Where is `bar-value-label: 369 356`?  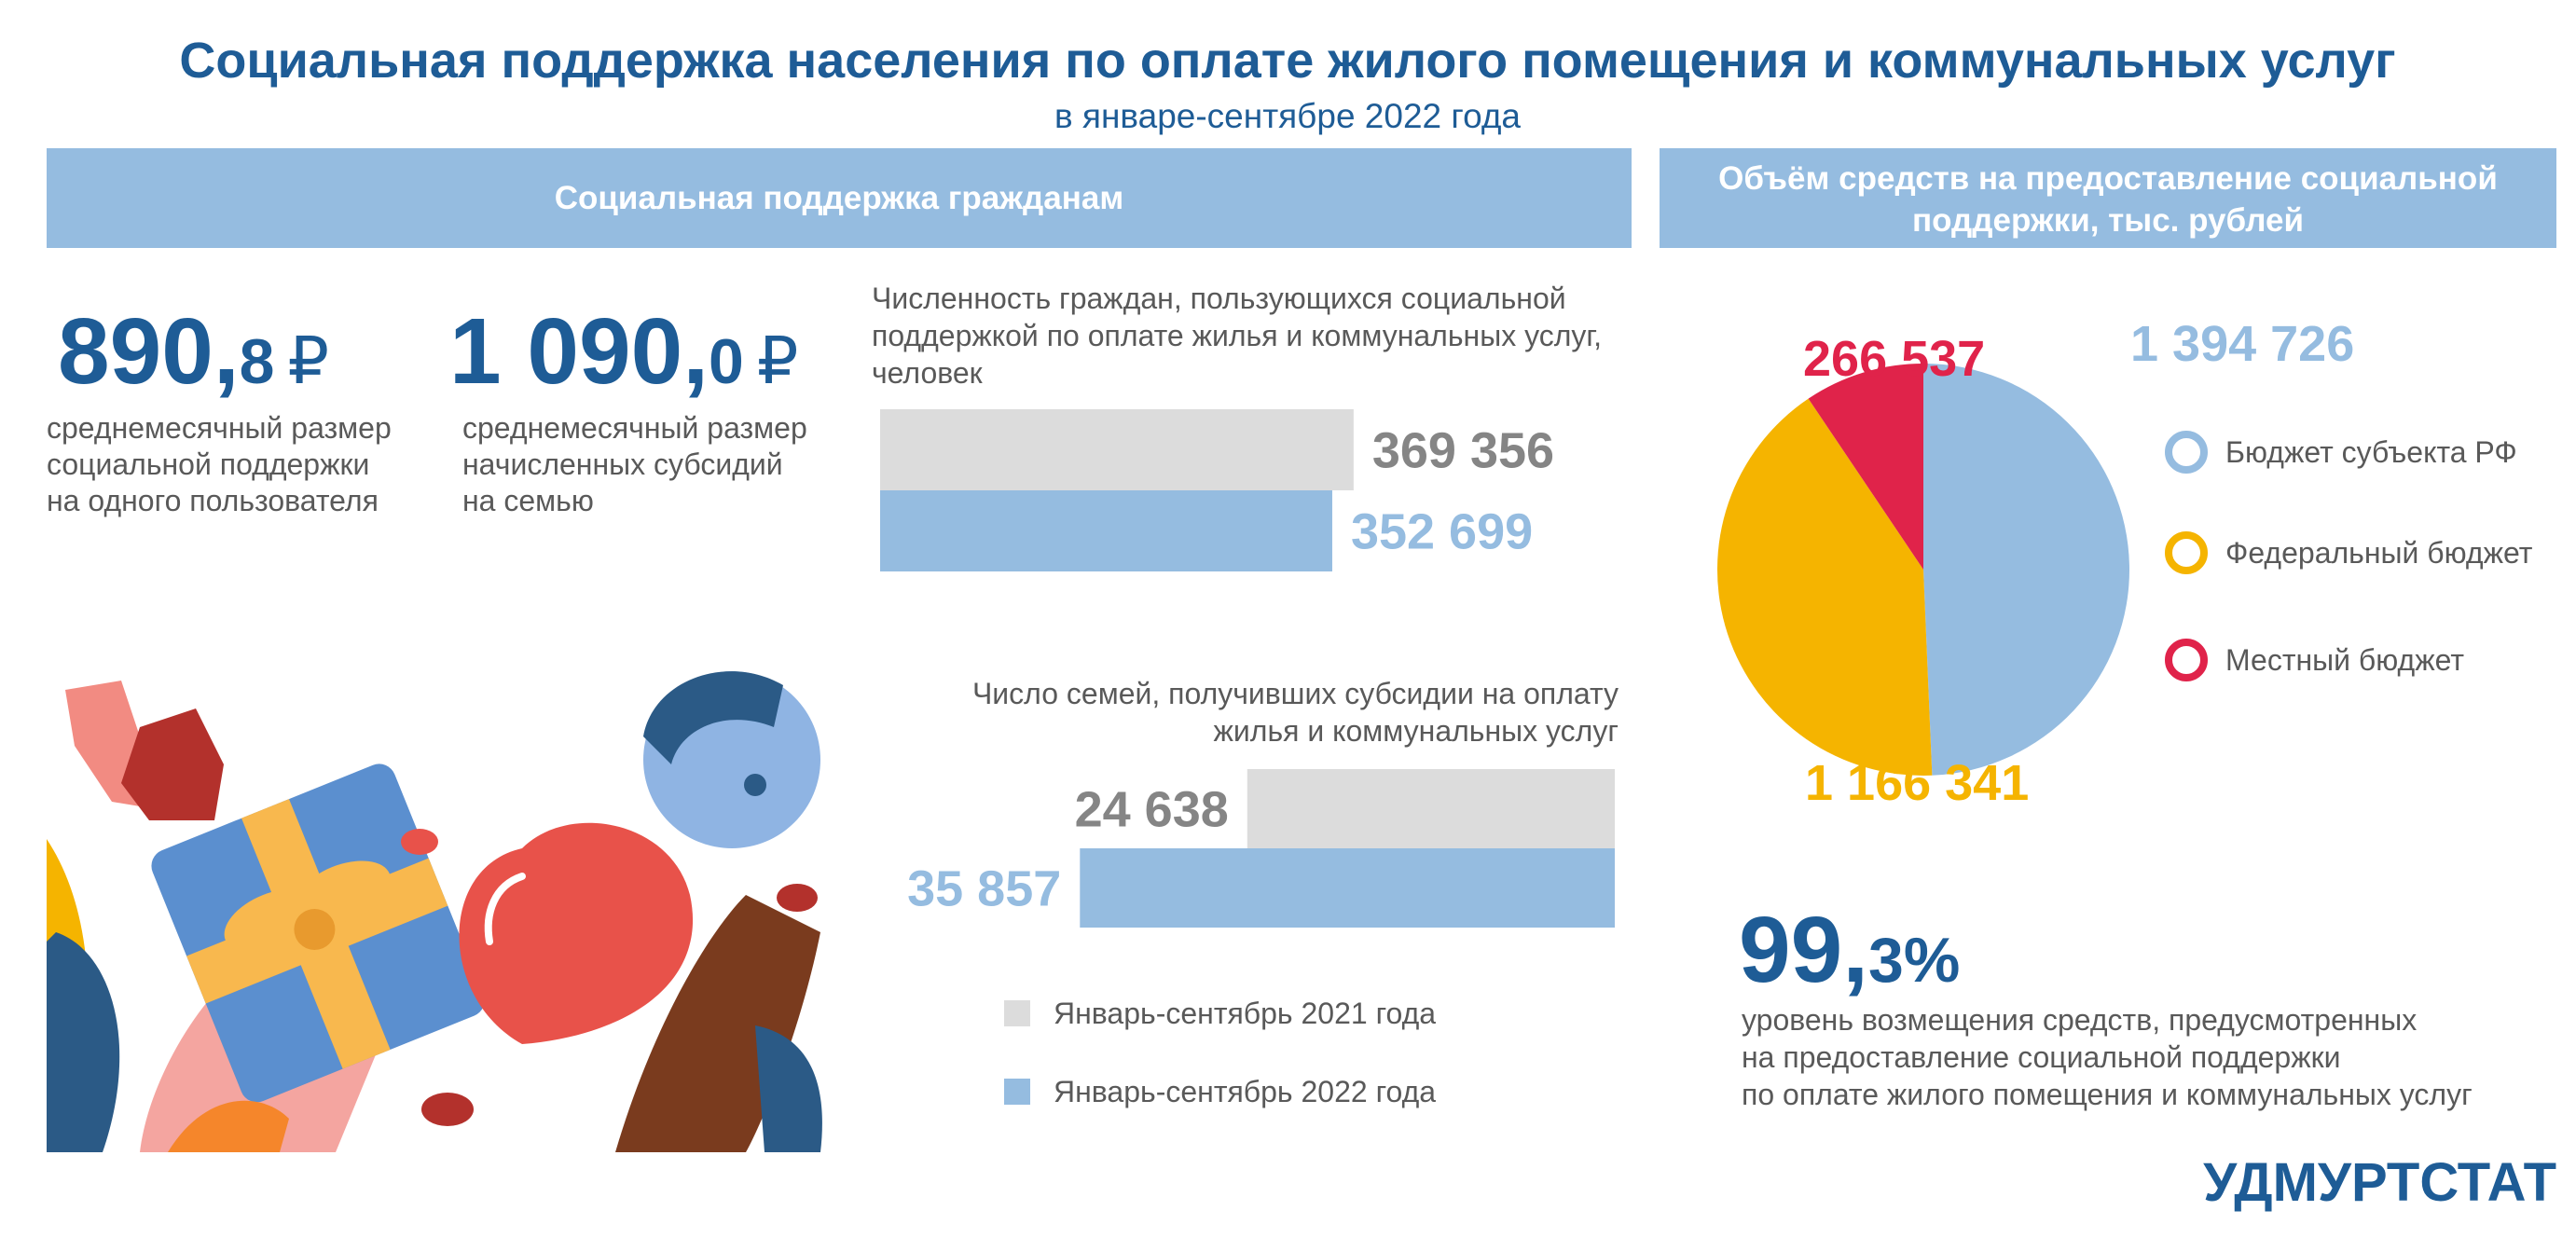 bar-value-label: 369 356 is located at coordinates (1463, 451).